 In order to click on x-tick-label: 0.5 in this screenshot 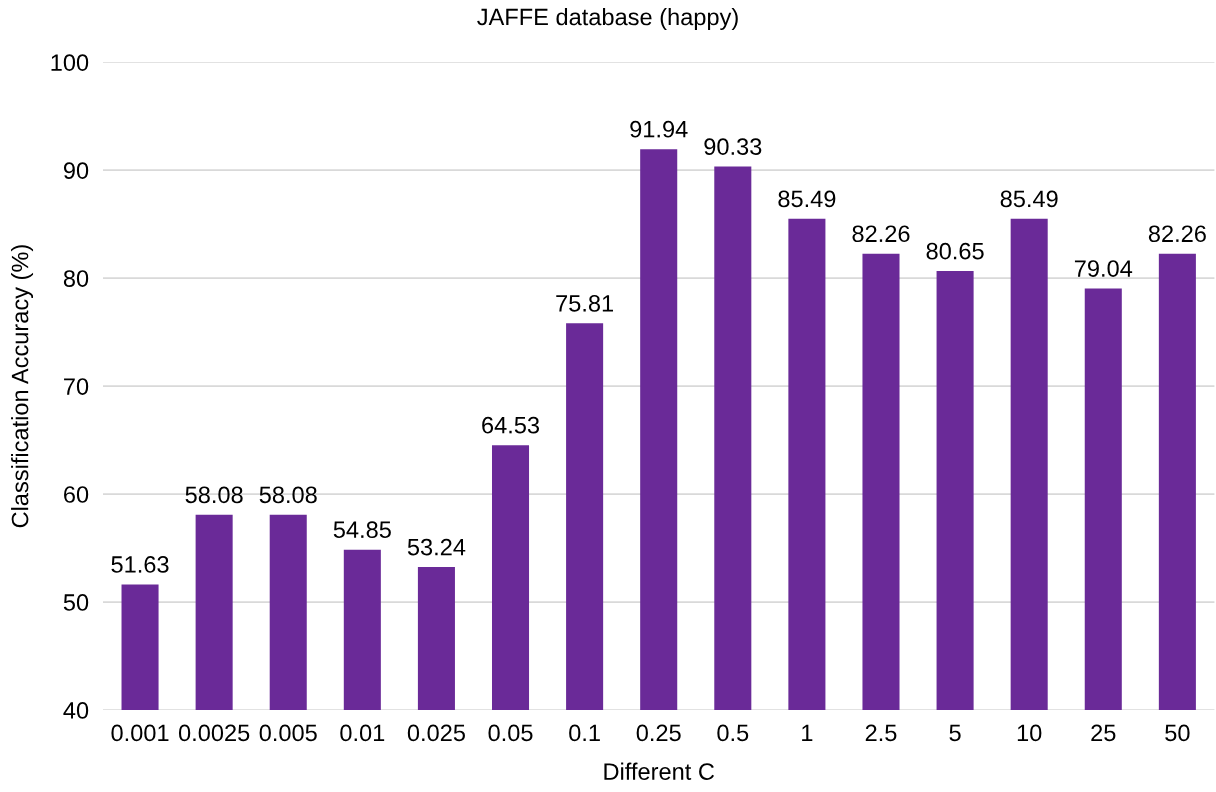, I will do `click(733, 733)`.